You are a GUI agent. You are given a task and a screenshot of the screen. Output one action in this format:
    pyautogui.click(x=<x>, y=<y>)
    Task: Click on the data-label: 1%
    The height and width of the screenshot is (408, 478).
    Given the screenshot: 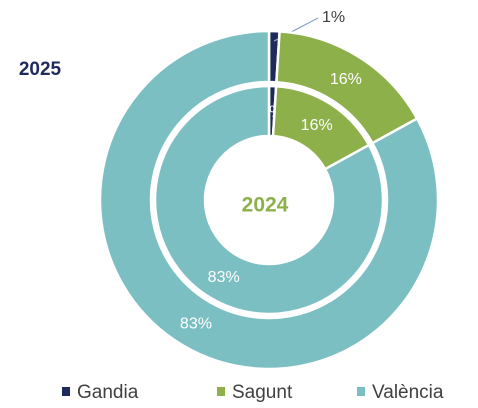 What is the action you would take?
    pyautogui.click(x=333, y=17)
    